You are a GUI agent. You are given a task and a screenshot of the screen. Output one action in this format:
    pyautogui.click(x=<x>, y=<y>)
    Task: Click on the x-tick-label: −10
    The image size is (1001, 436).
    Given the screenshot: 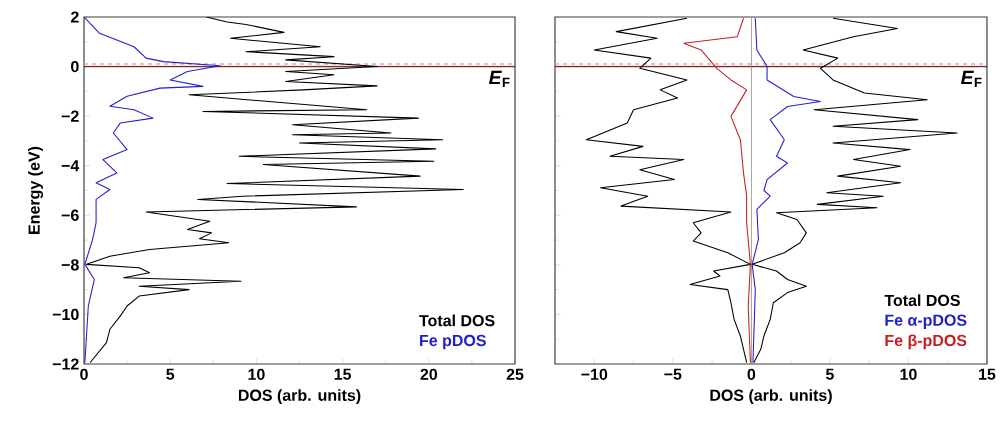 What is the action you would take?
    pyautogui.click(x=594, y=374)
    